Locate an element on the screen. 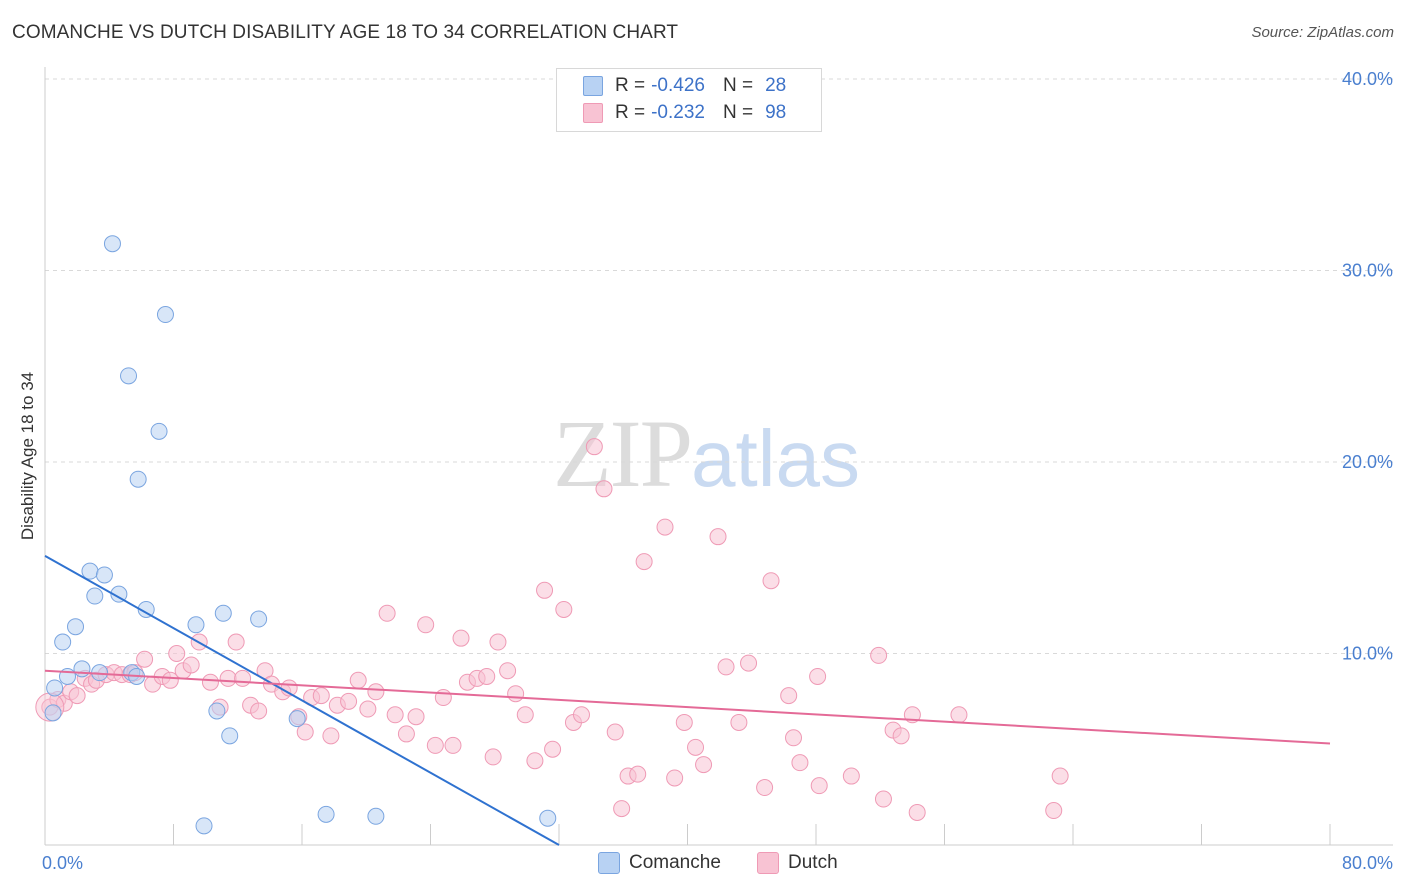 The width and height of the screenshot is (1406, 892). legend-label-comanche: Comanche is located at coordinates (675, 862).